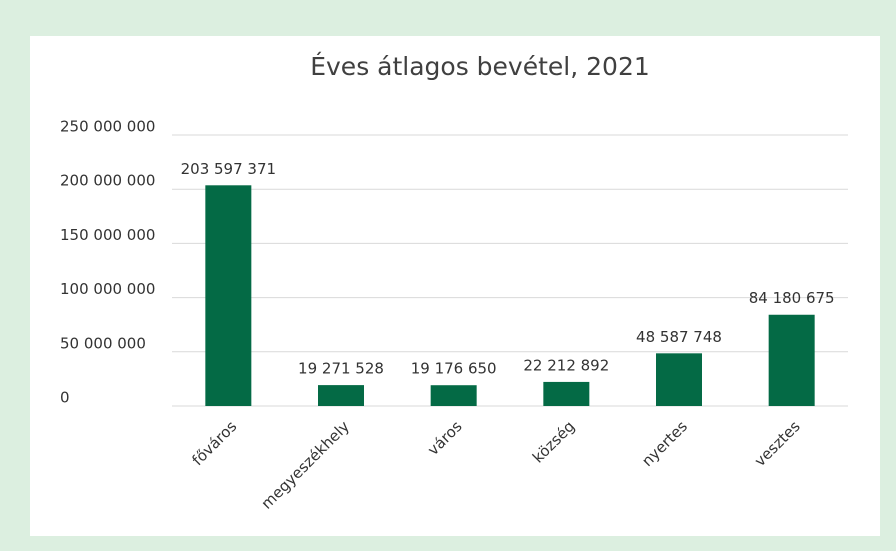 The image size is (896, 551). What do you see at coordinates (65, 398) in the screenshot?
I see `y-tick-label: 0` at bounding box center [65, 398].